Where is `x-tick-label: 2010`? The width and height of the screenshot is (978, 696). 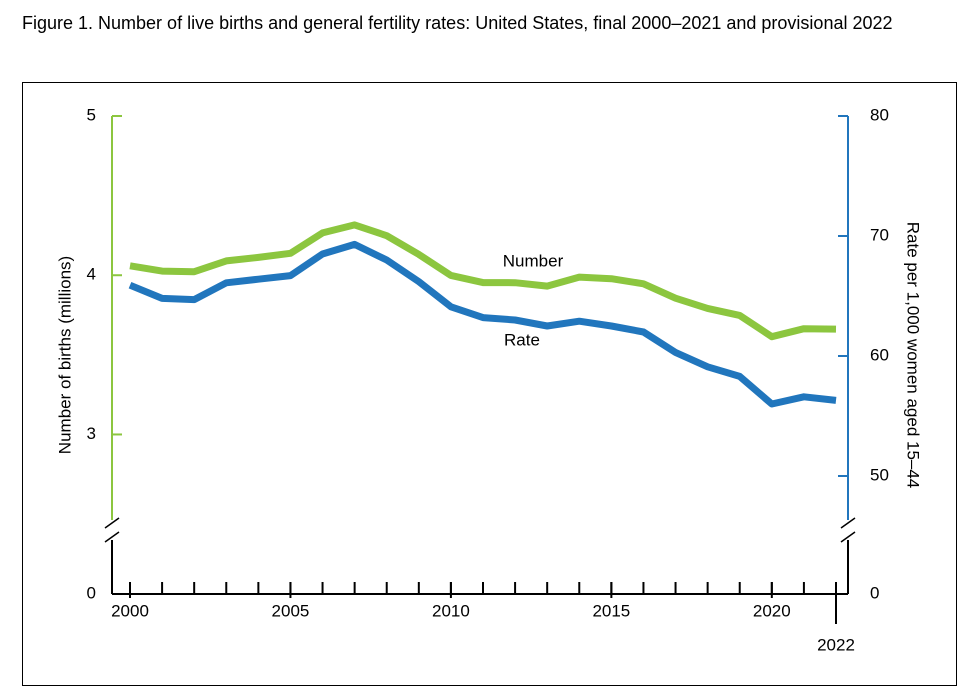 x-tick-label: 2010 is located at coordinates (451, 610).